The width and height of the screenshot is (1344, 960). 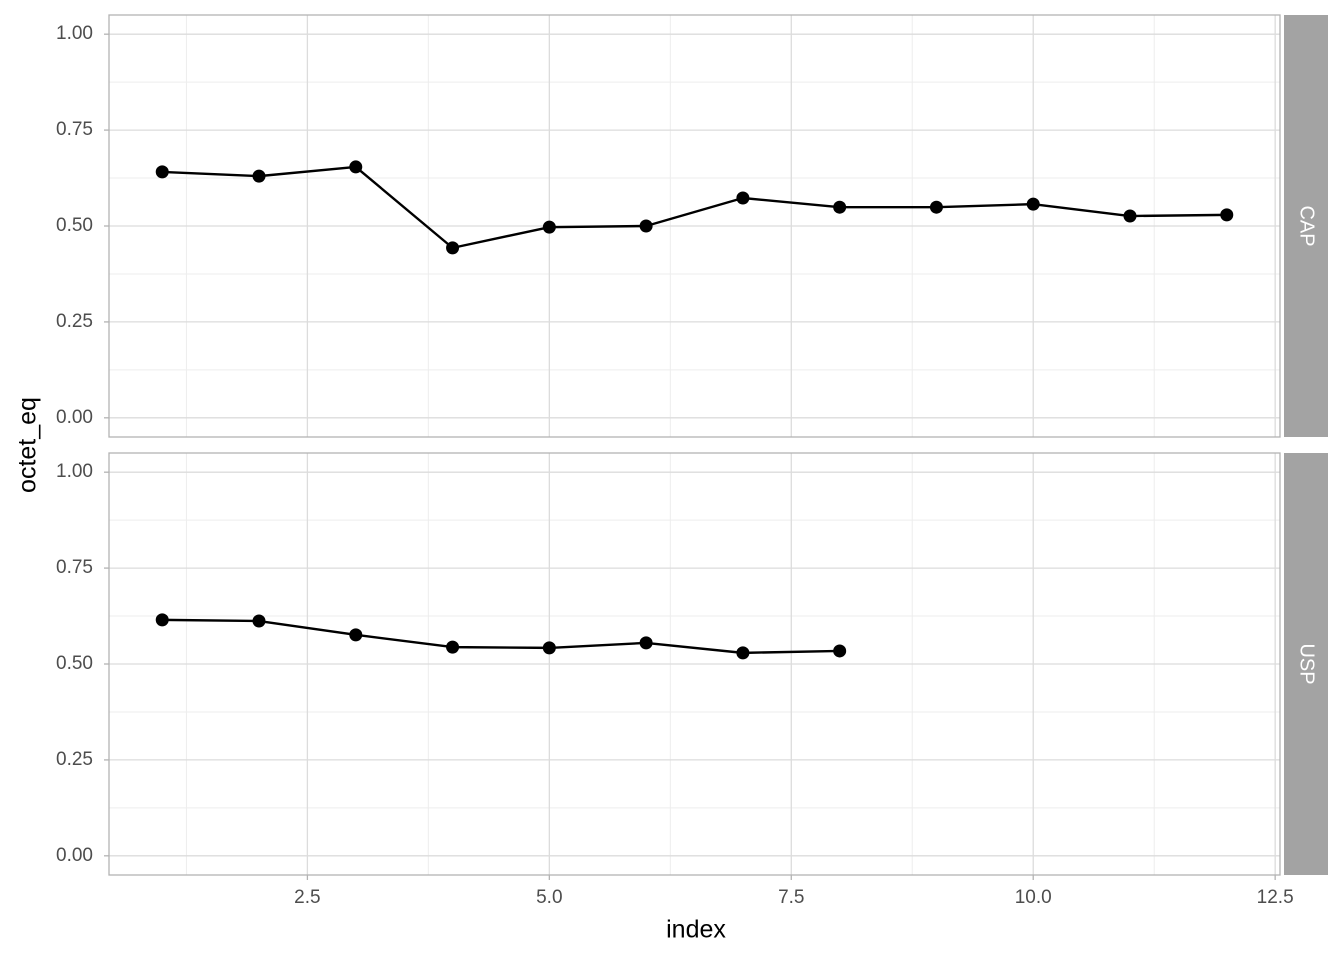 What do you see at coordinates (1033, 897) in the screenshot?
I see `x-tick-label: 10.0` at bounding box center [1033, 897].